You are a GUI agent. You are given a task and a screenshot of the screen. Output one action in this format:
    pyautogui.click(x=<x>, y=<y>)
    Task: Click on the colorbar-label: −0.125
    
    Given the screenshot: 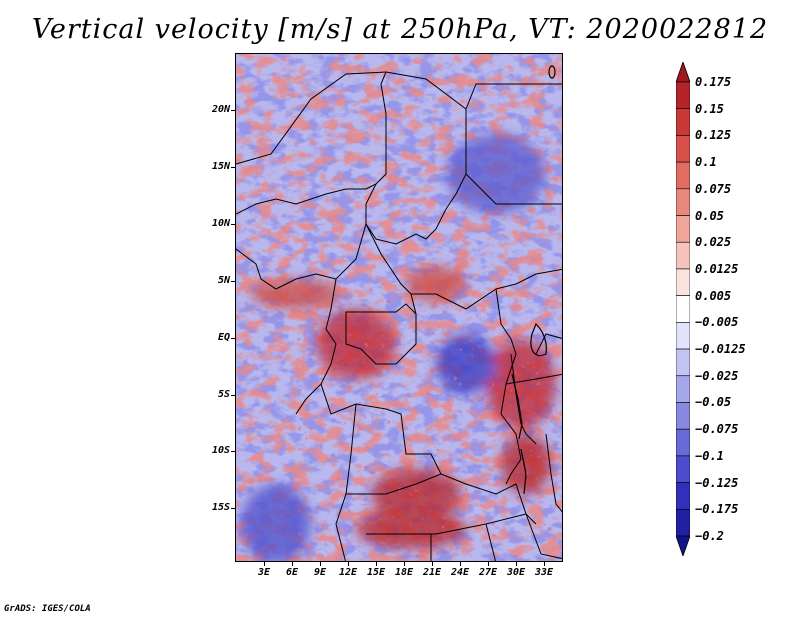 What is the action you would take?
    pyautogui.click(x=717, y=482)
    